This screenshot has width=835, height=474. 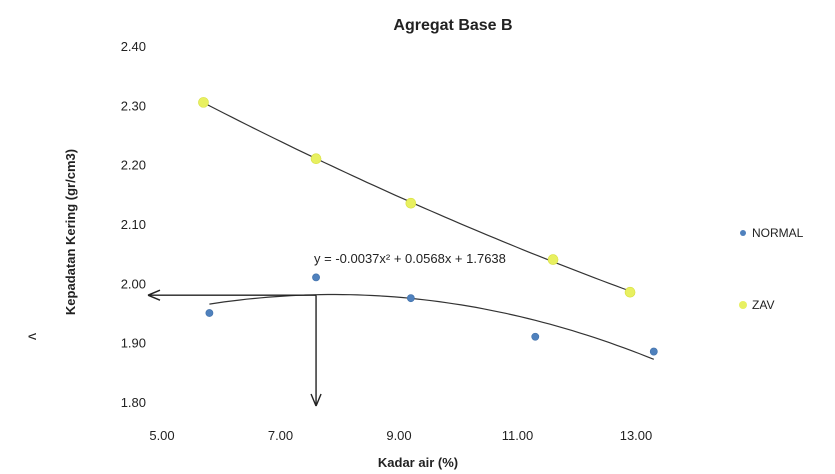 I want to click on legend-label-zav: ZAV, so click(x=763, y=305).